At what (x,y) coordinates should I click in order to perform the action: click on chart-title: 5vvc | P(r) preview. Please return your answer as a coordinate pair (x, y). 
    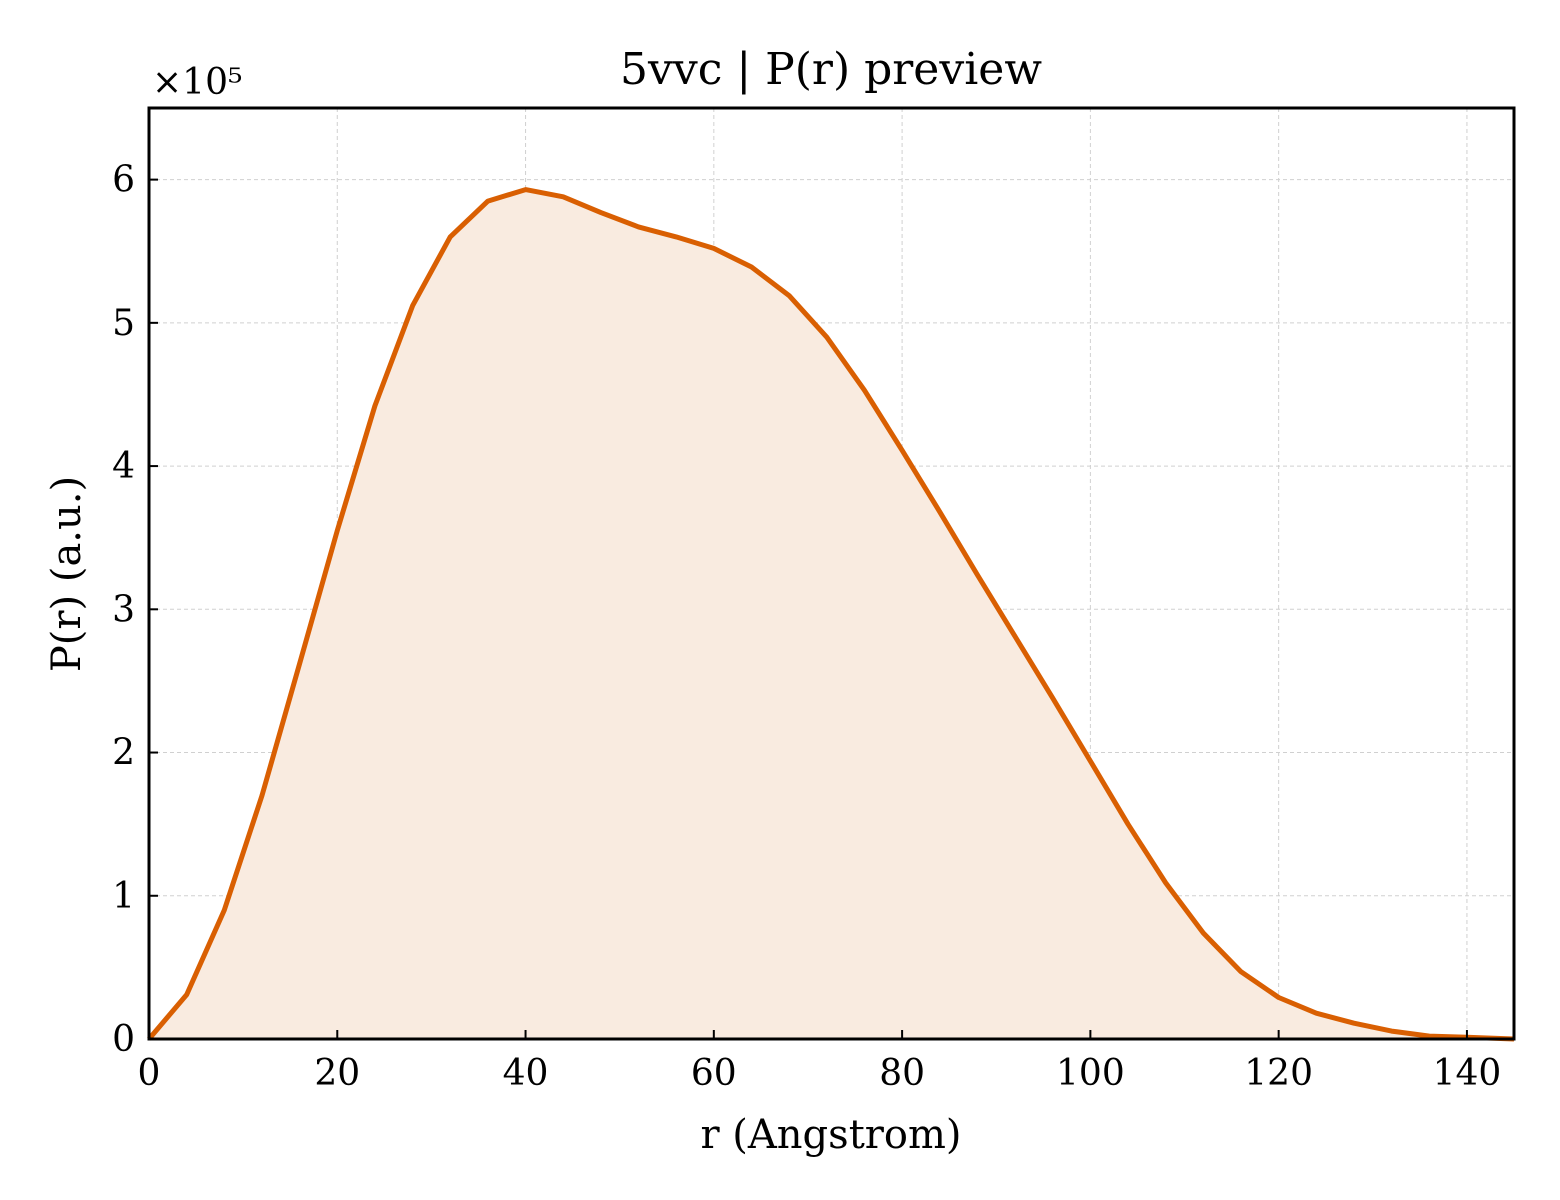
    Looking at the image, I should click on (831, 69).